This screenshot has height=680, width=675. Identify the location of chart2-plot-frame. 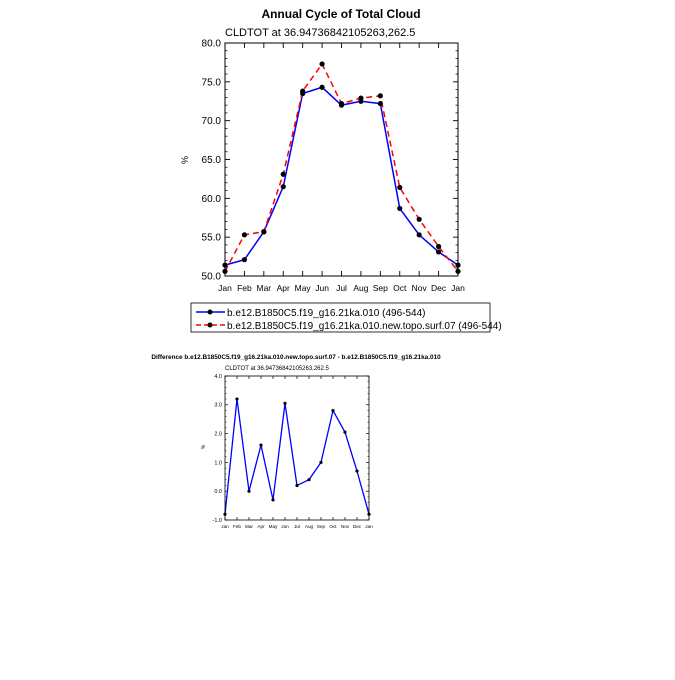
(297, 448).